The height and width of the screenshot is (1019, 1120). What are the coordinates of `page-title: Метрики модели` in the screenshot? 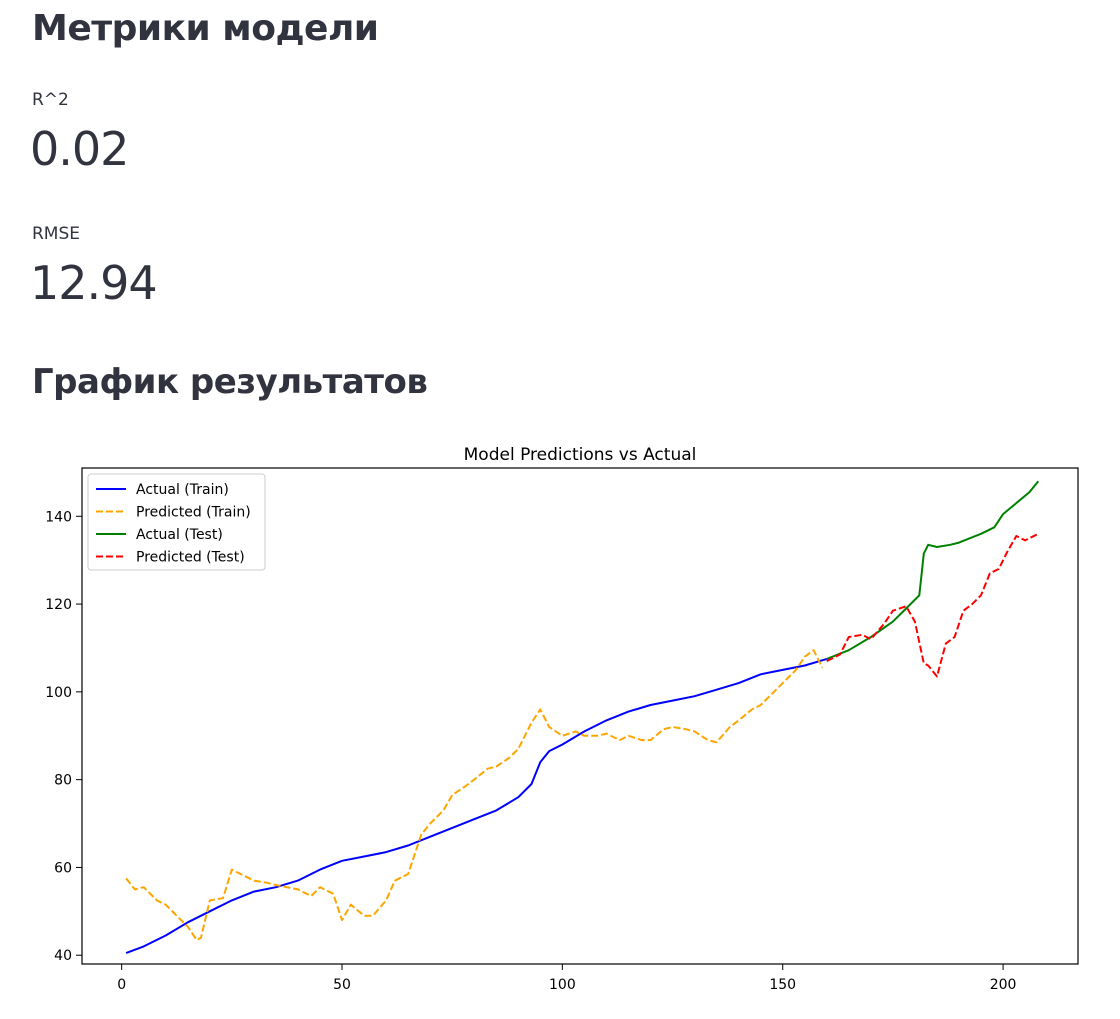 It's located at (205, 28).